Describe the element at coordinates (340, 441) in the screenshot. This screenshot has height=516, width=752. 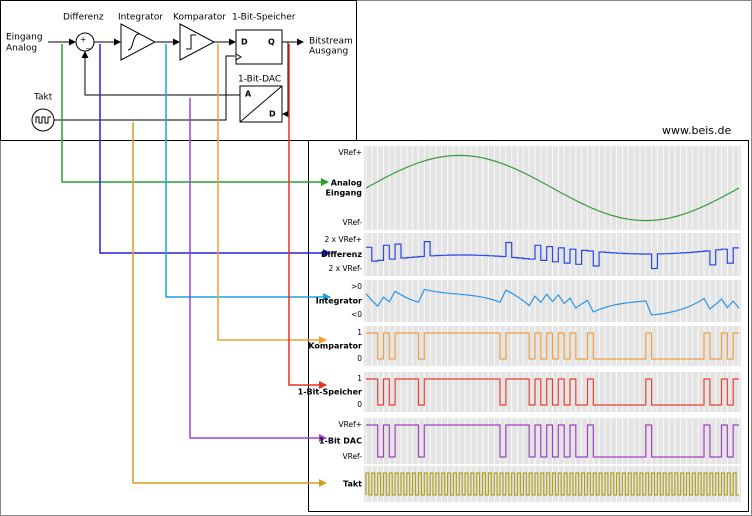
I see `panel-label: 1-Bit DAC` at that location.